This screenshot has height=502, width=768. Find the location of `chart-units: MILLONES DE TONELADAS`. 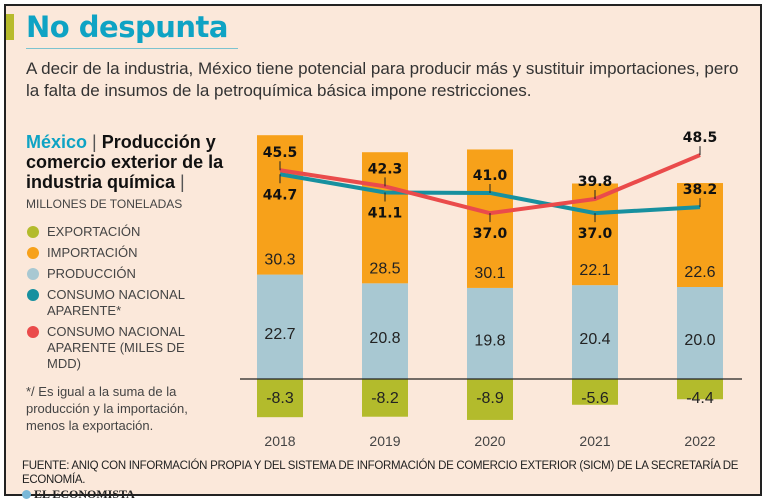

chart-units: MILLONES DE TONELADAS is located at coordinates (104, 204).